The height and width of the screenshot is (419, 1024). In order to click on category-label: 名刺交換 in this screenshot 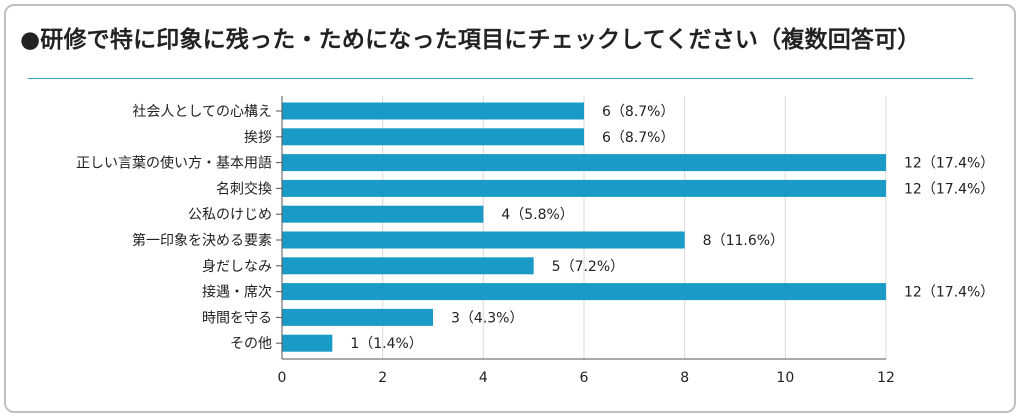, I will do `click(244, 188)`.